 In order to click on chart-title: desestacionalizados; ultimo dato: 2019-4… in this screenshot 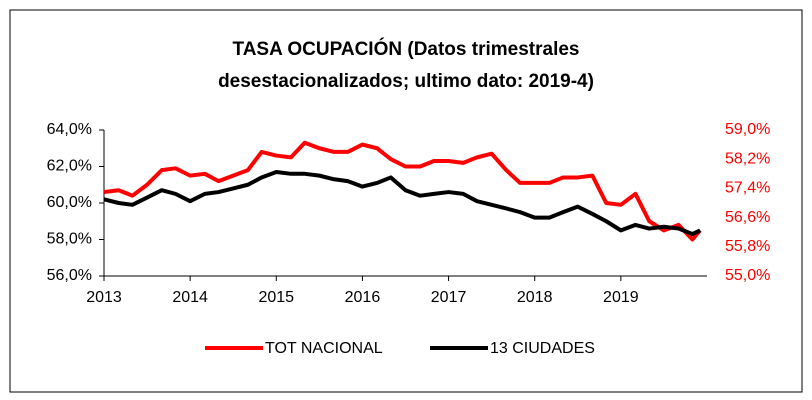, I will do `click(406, 81)`.